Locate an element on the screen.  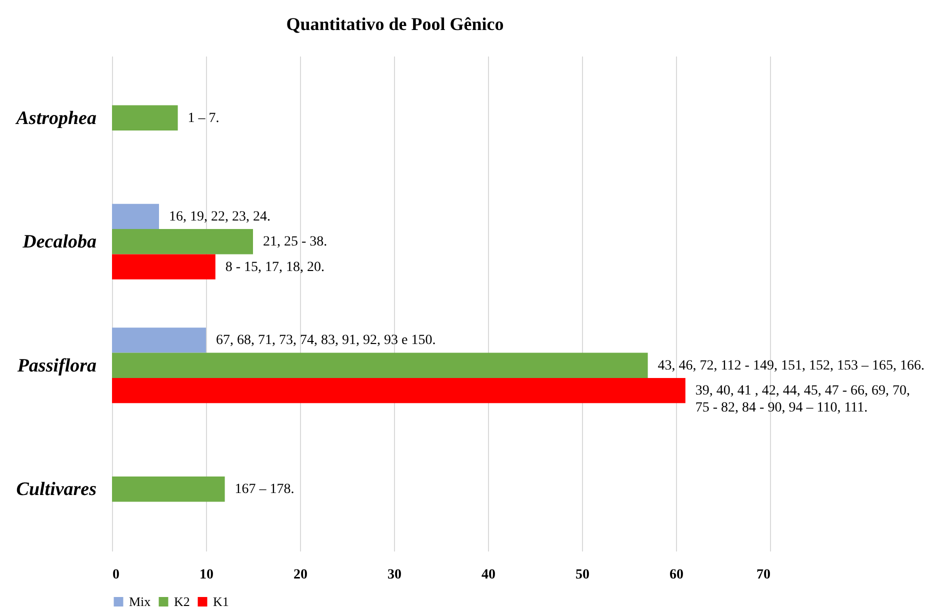
annotation: 16, 19, 22, 23, 24. is located at coordinates (219, 216).